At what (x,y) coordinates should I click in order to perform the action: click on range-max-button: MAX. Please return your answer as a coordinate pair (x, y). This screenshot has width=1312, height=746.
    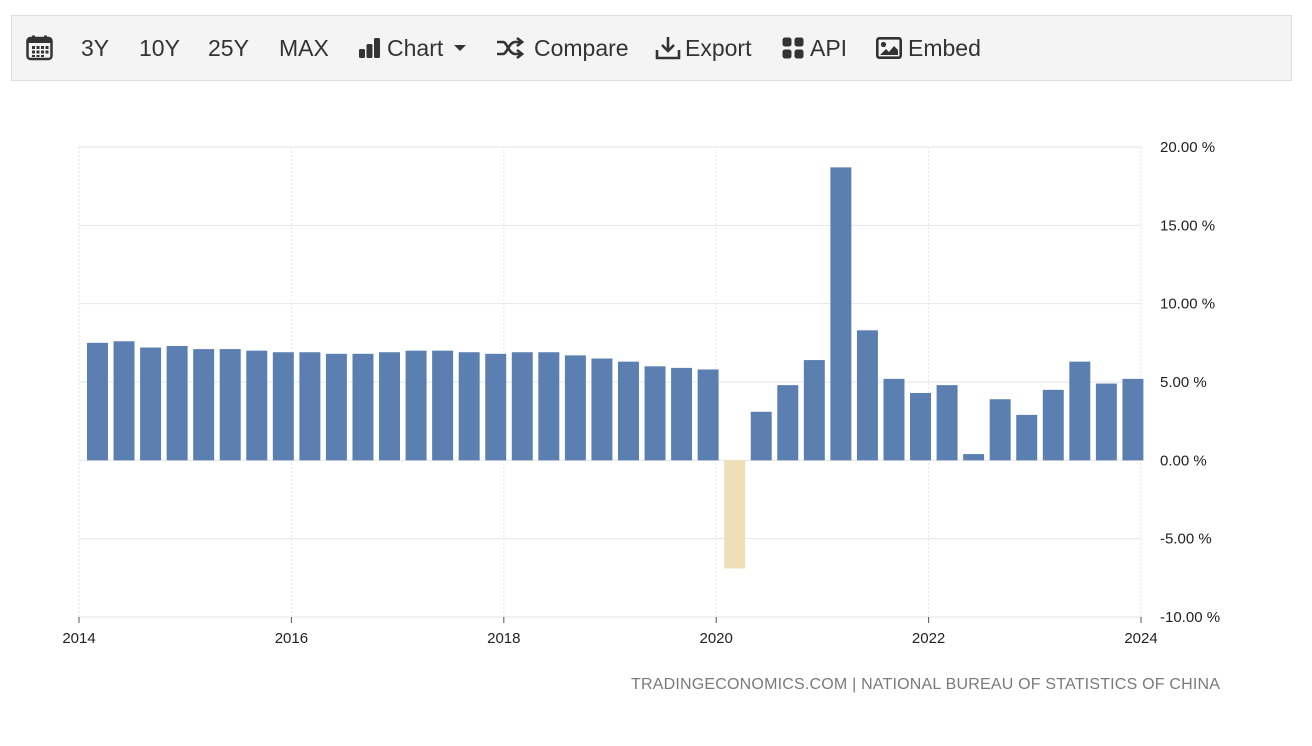
    Looking at the image, I should click on (304, 48).